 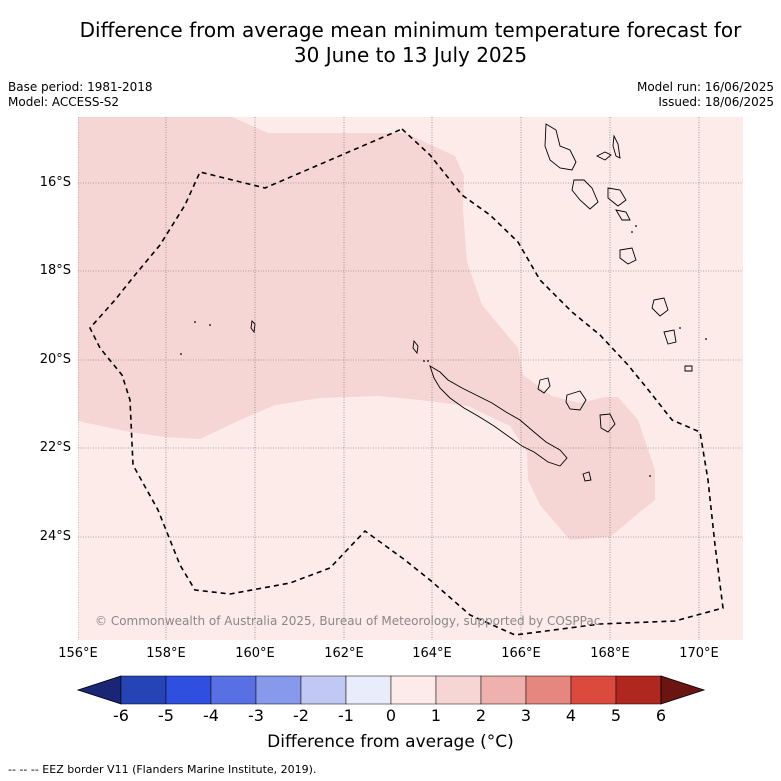 I want to click on isle-of-pines, so click(x=587, y=476).